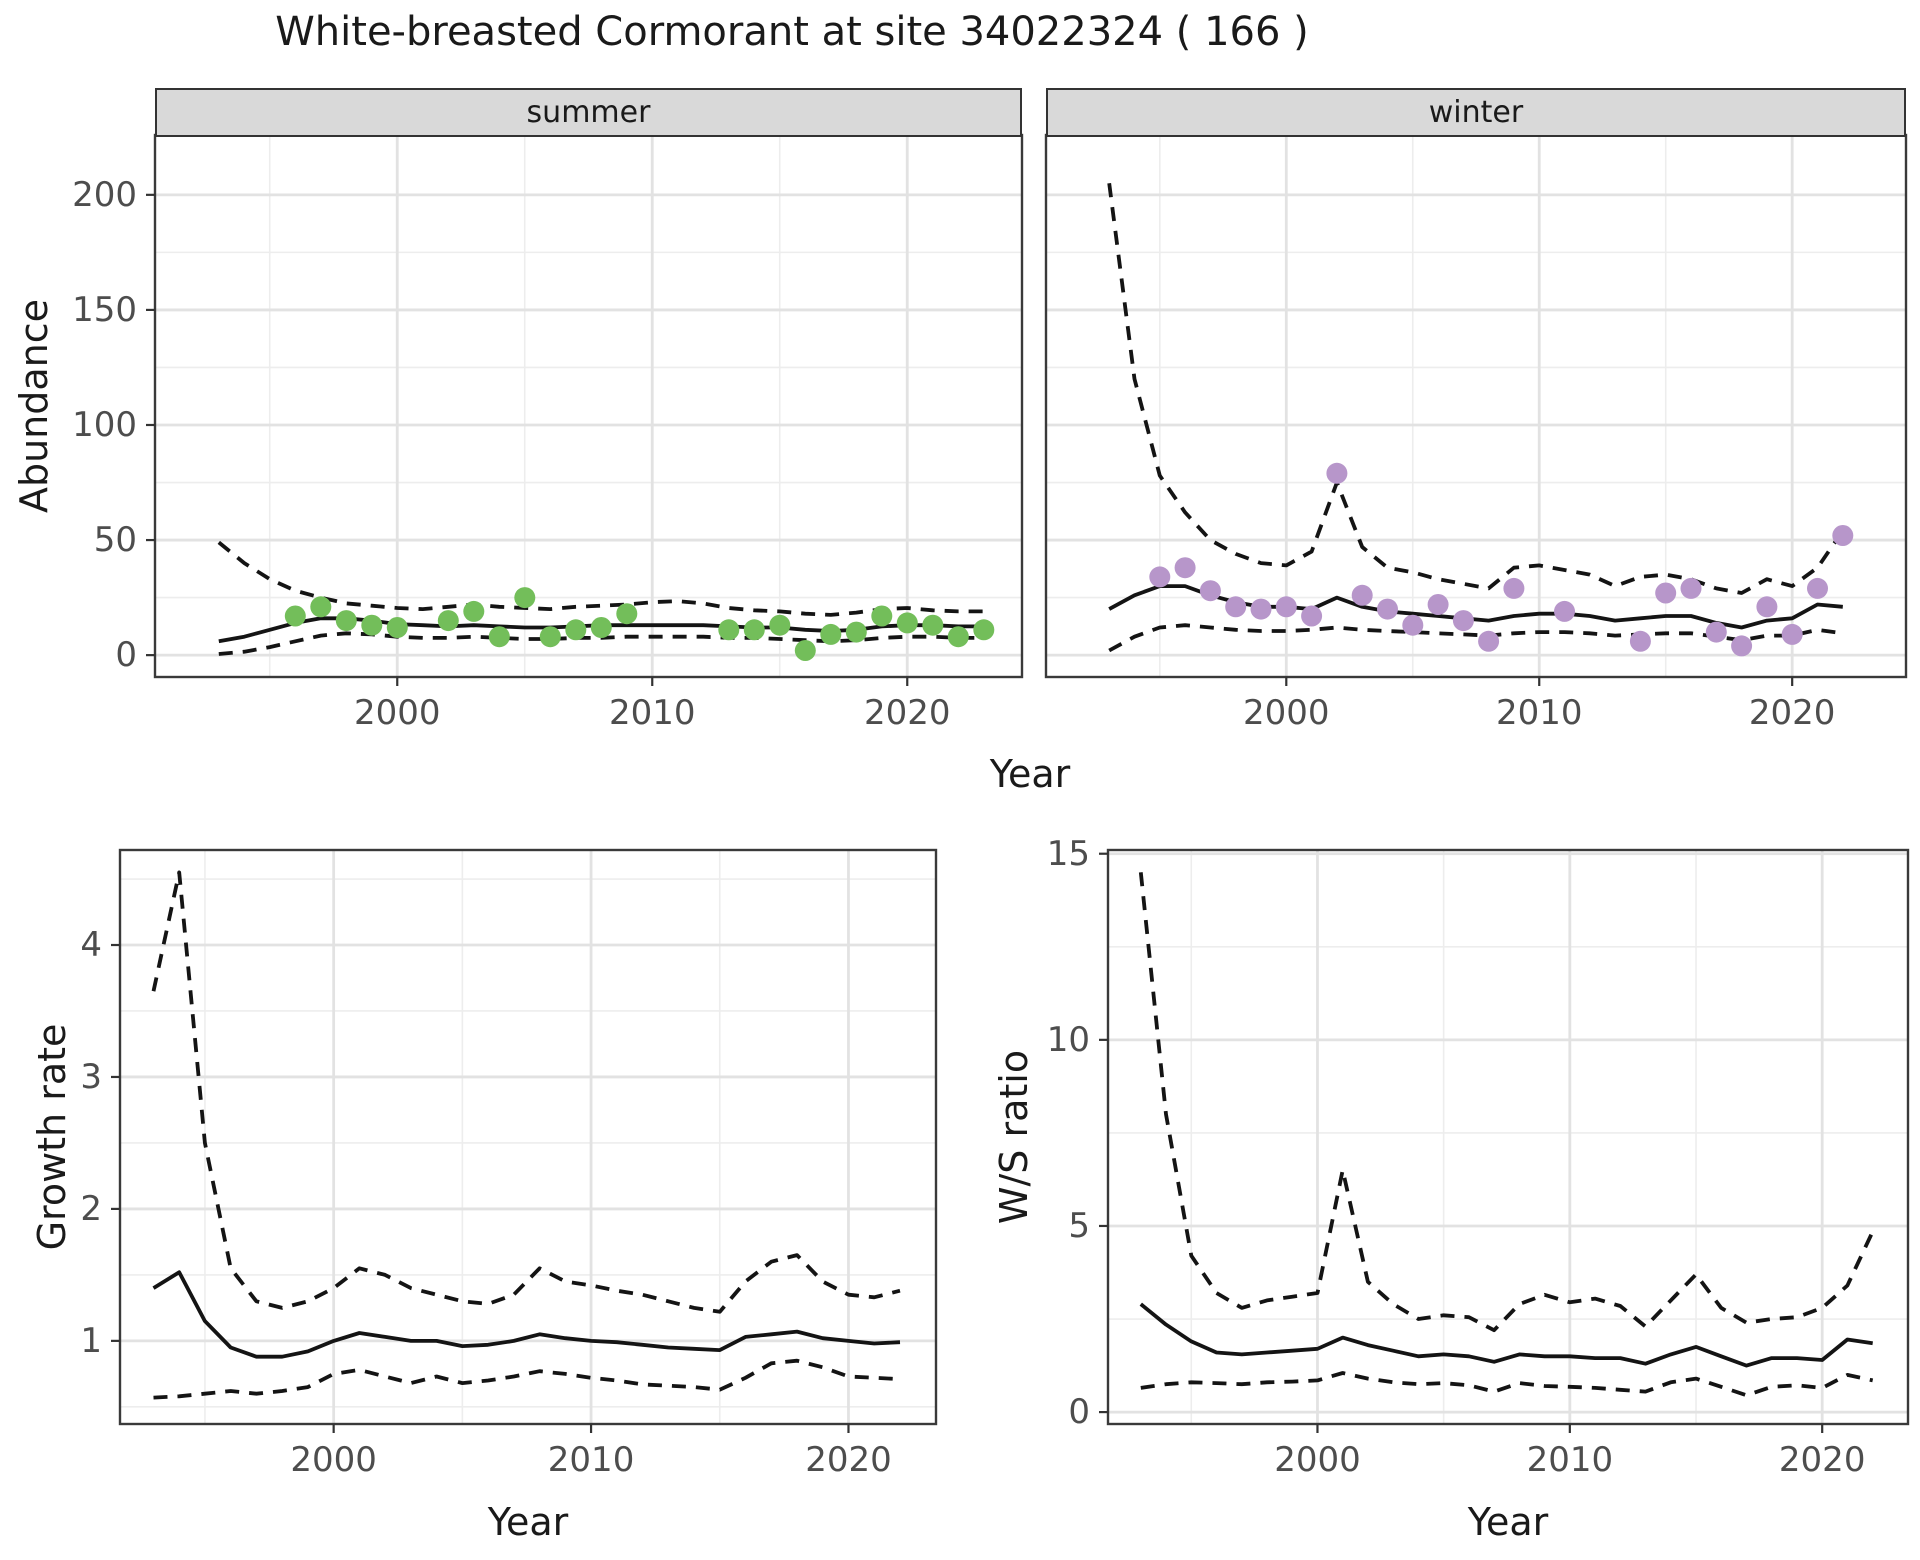  What do you see at coordinates (104, 309) in the screenshot?
I see `y-tick-label: 150` at bounding box center [104, 309].